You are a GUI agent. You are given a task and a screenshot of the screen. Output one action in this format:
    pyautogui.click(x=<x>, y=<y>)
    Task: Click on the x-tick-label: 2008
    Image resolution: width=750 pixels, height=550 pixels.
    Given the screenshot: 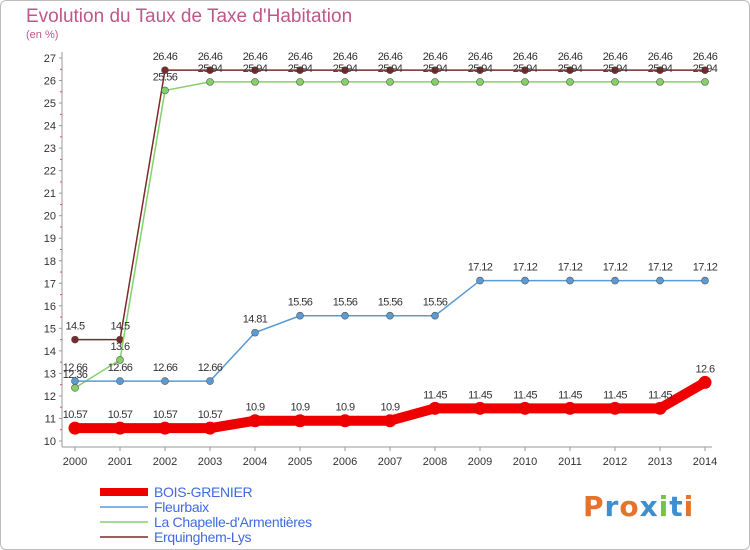 What is the action you would take?
    pyautogui.click(x=435, y=462)
    